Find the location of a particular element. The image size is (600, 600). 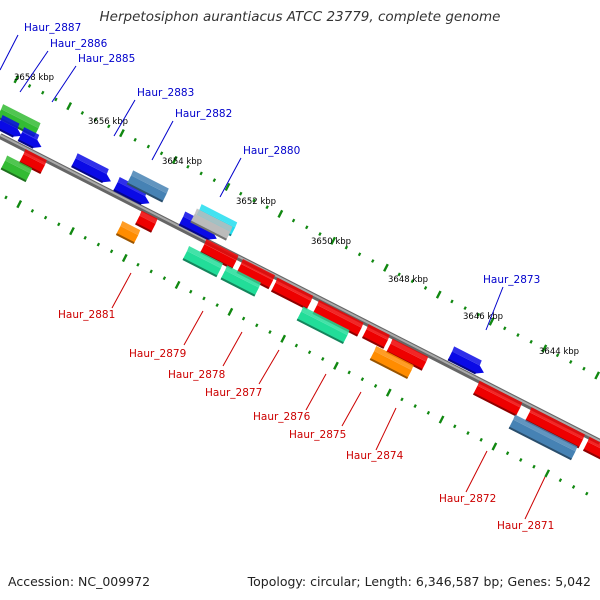

gene-label: Haur_2877 is located at coordinates (233, 393).